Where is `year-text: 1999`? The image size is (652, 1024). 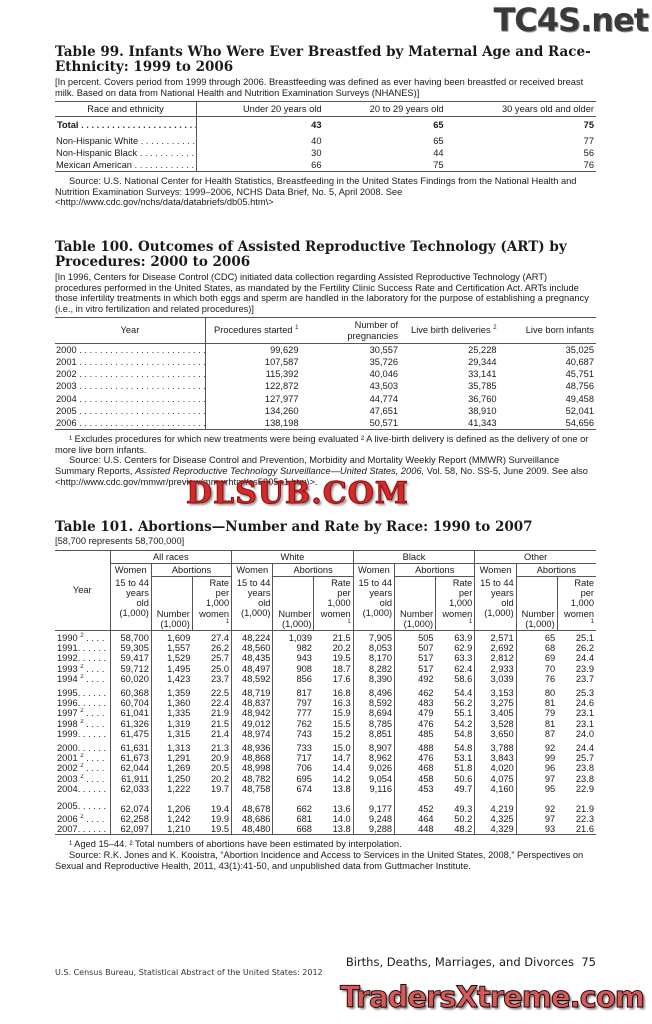
year-text: 1999 is located at coordinates (67, 733).